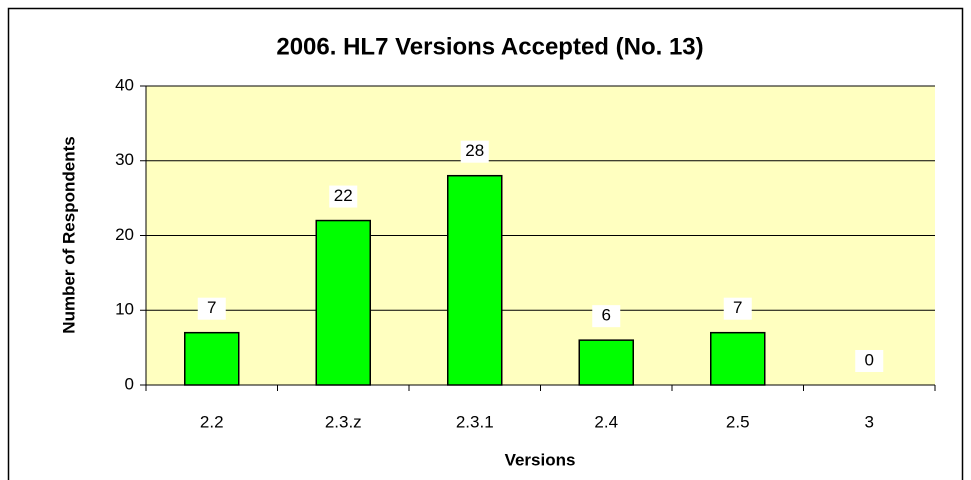  What do you see at coordinates (606, 421) in the screenshot?
I see `x-tick-label: 2.4` at bounding box center [606, 421].